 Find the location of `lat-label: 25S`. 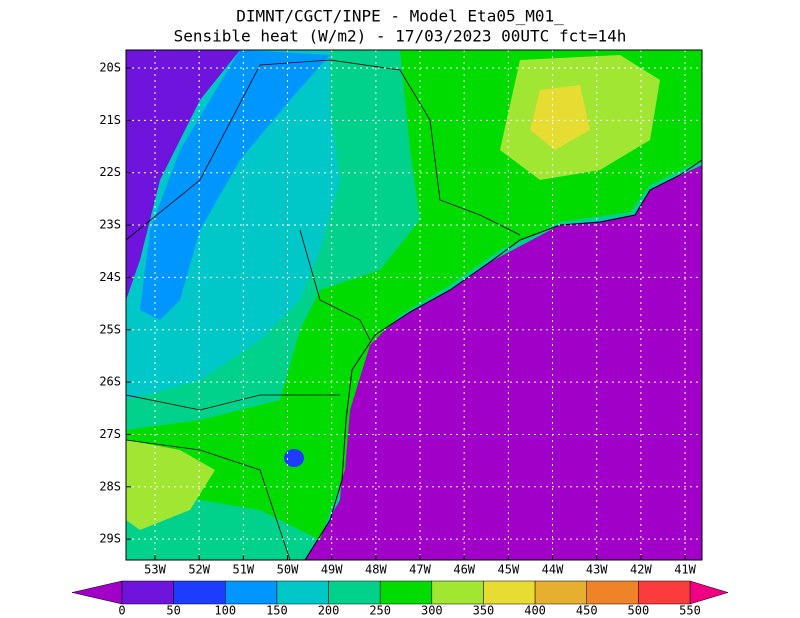

lat-label: 25S is located at coordinates (110, 329).